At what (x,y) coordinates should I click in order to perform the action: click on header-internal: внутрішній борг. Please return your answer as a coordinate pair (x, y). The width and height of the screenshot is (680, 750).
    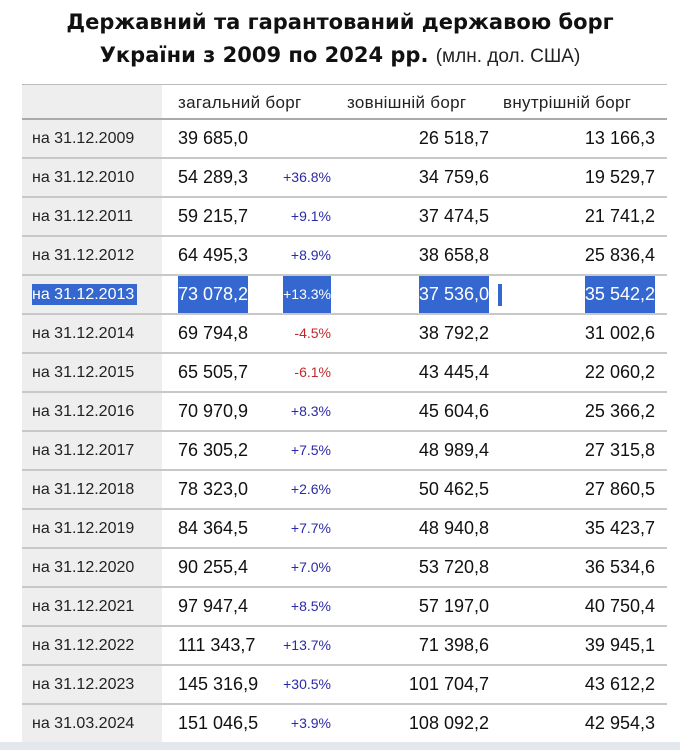
    Looking at the image, I should click on (567, 102).